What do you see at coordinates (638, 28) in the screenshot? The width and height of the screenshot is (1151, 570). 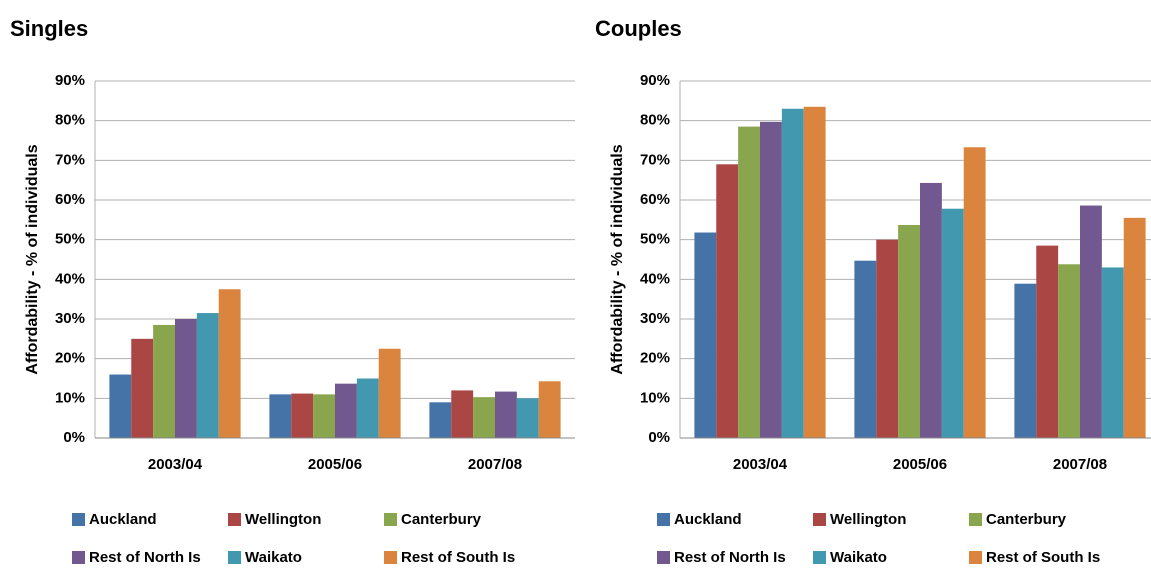 I see `chart-title: Couples` at bounding box center [638, 28].